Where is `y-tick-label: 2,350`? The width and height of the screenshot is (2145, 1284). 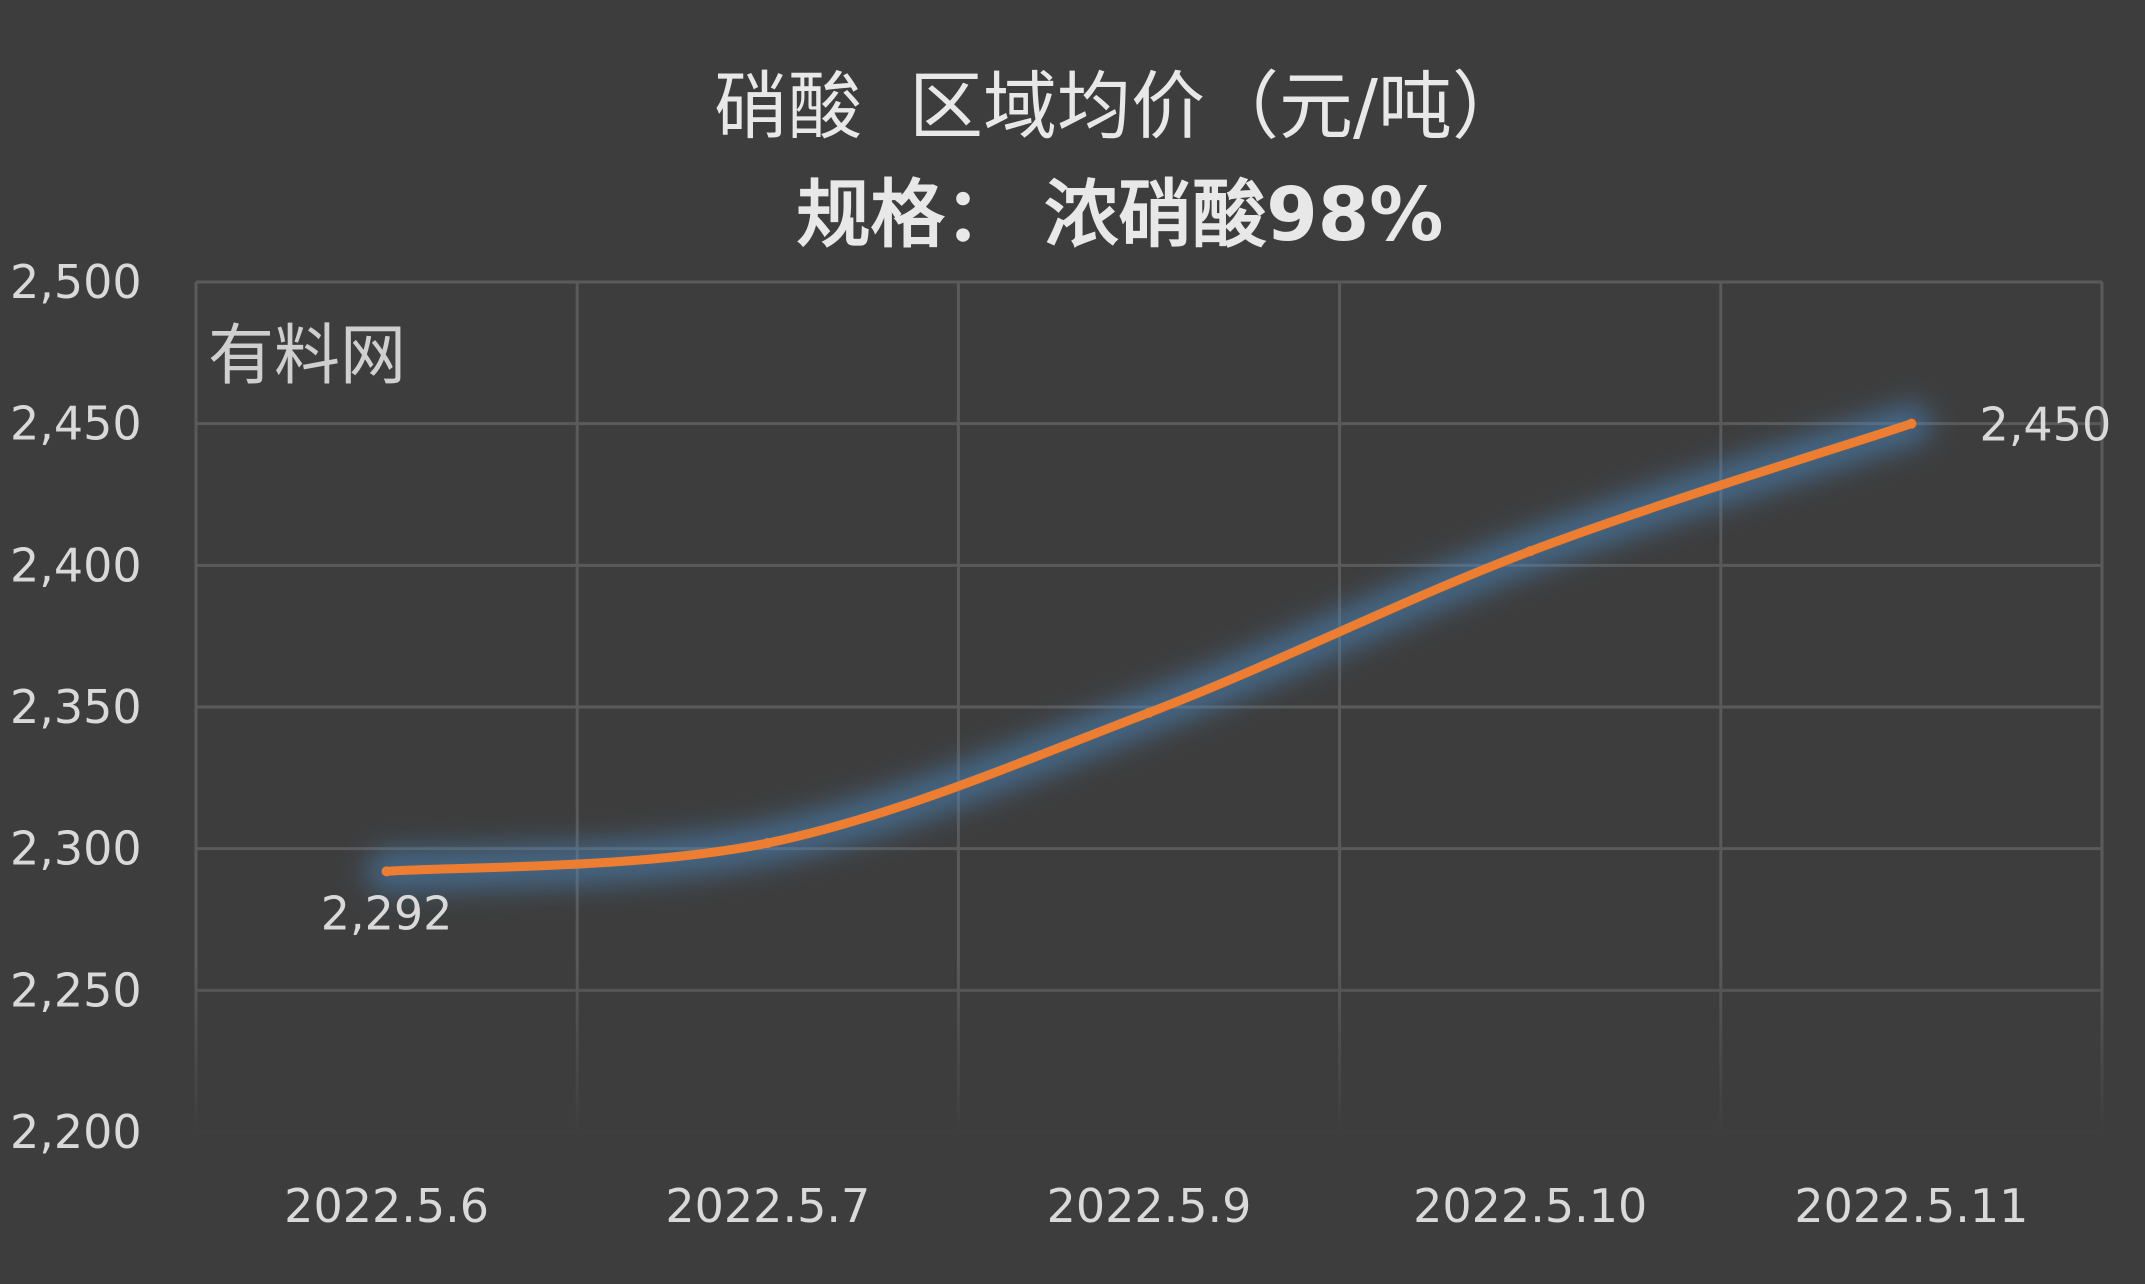
y-tick-label: 2,350 is located at coordinates (76, 707).